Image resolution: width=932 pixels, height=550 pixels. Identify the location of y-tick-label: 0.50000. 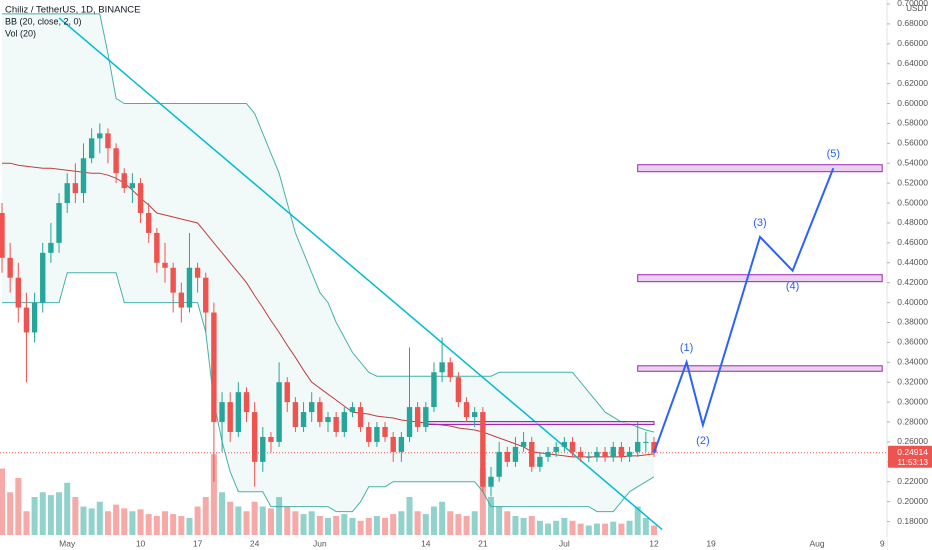
(912, 202).